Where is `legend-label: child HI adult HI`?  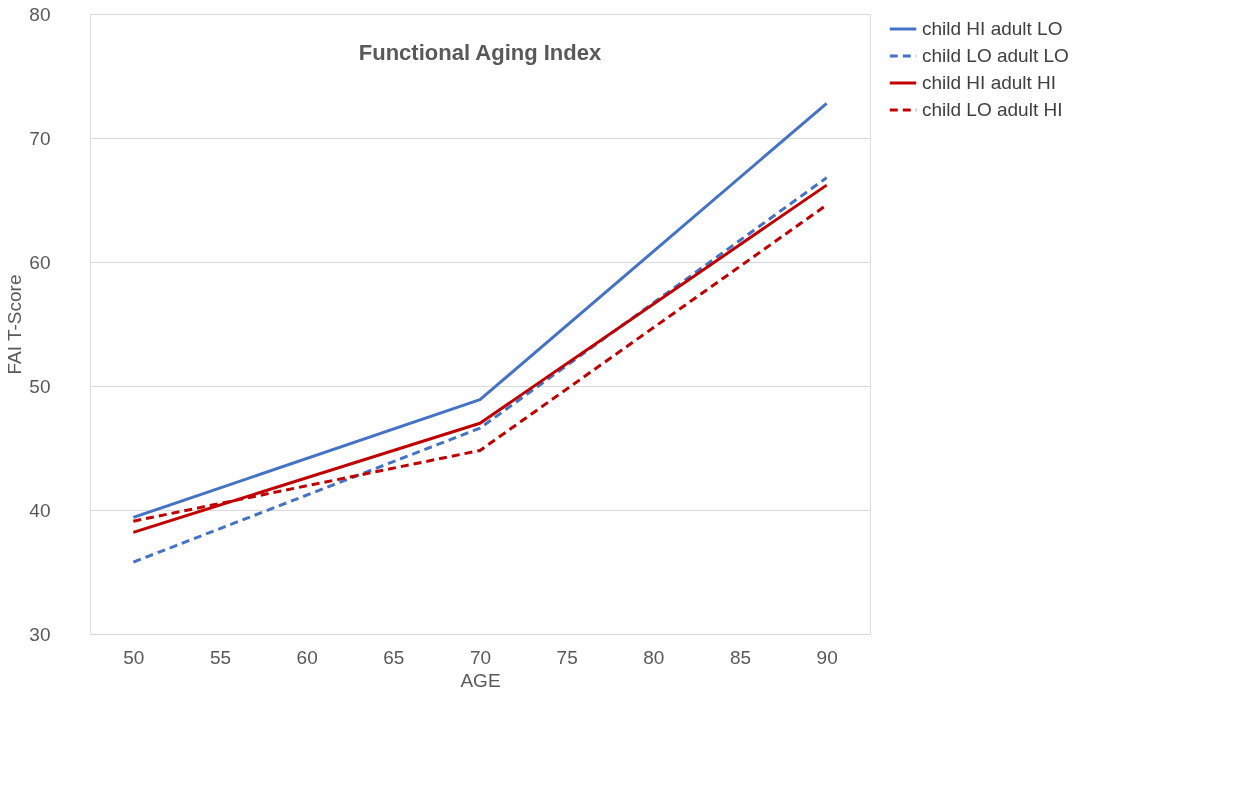 legend-label: child HI adult HI is located at coordinates (989, 82).